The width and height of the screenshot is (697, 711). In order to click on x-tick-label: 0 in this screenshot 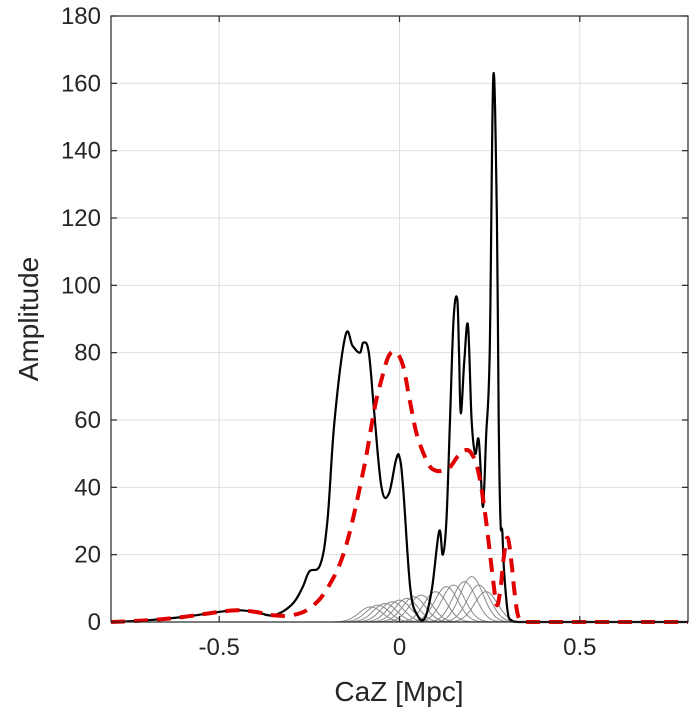, I will do `click(399, 647)`.